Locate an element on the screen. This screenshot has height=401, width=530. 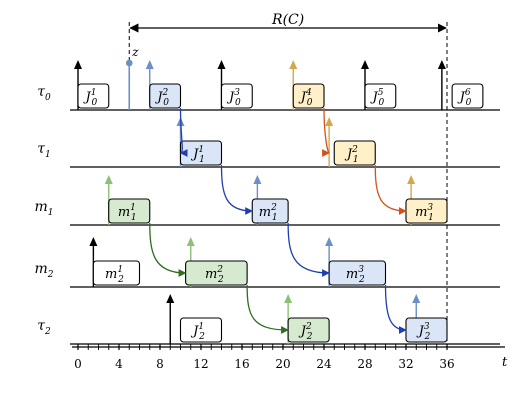
job-box: J4 0 is located at coordinates (308, 96).